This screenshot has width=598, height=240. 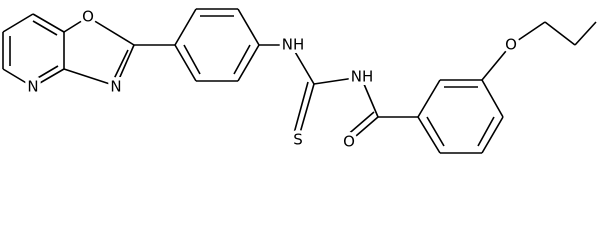 What do you see at coordinates (298, 140) in the screenshot?
I see `atom-label: S` at bounding box center [298, 140].